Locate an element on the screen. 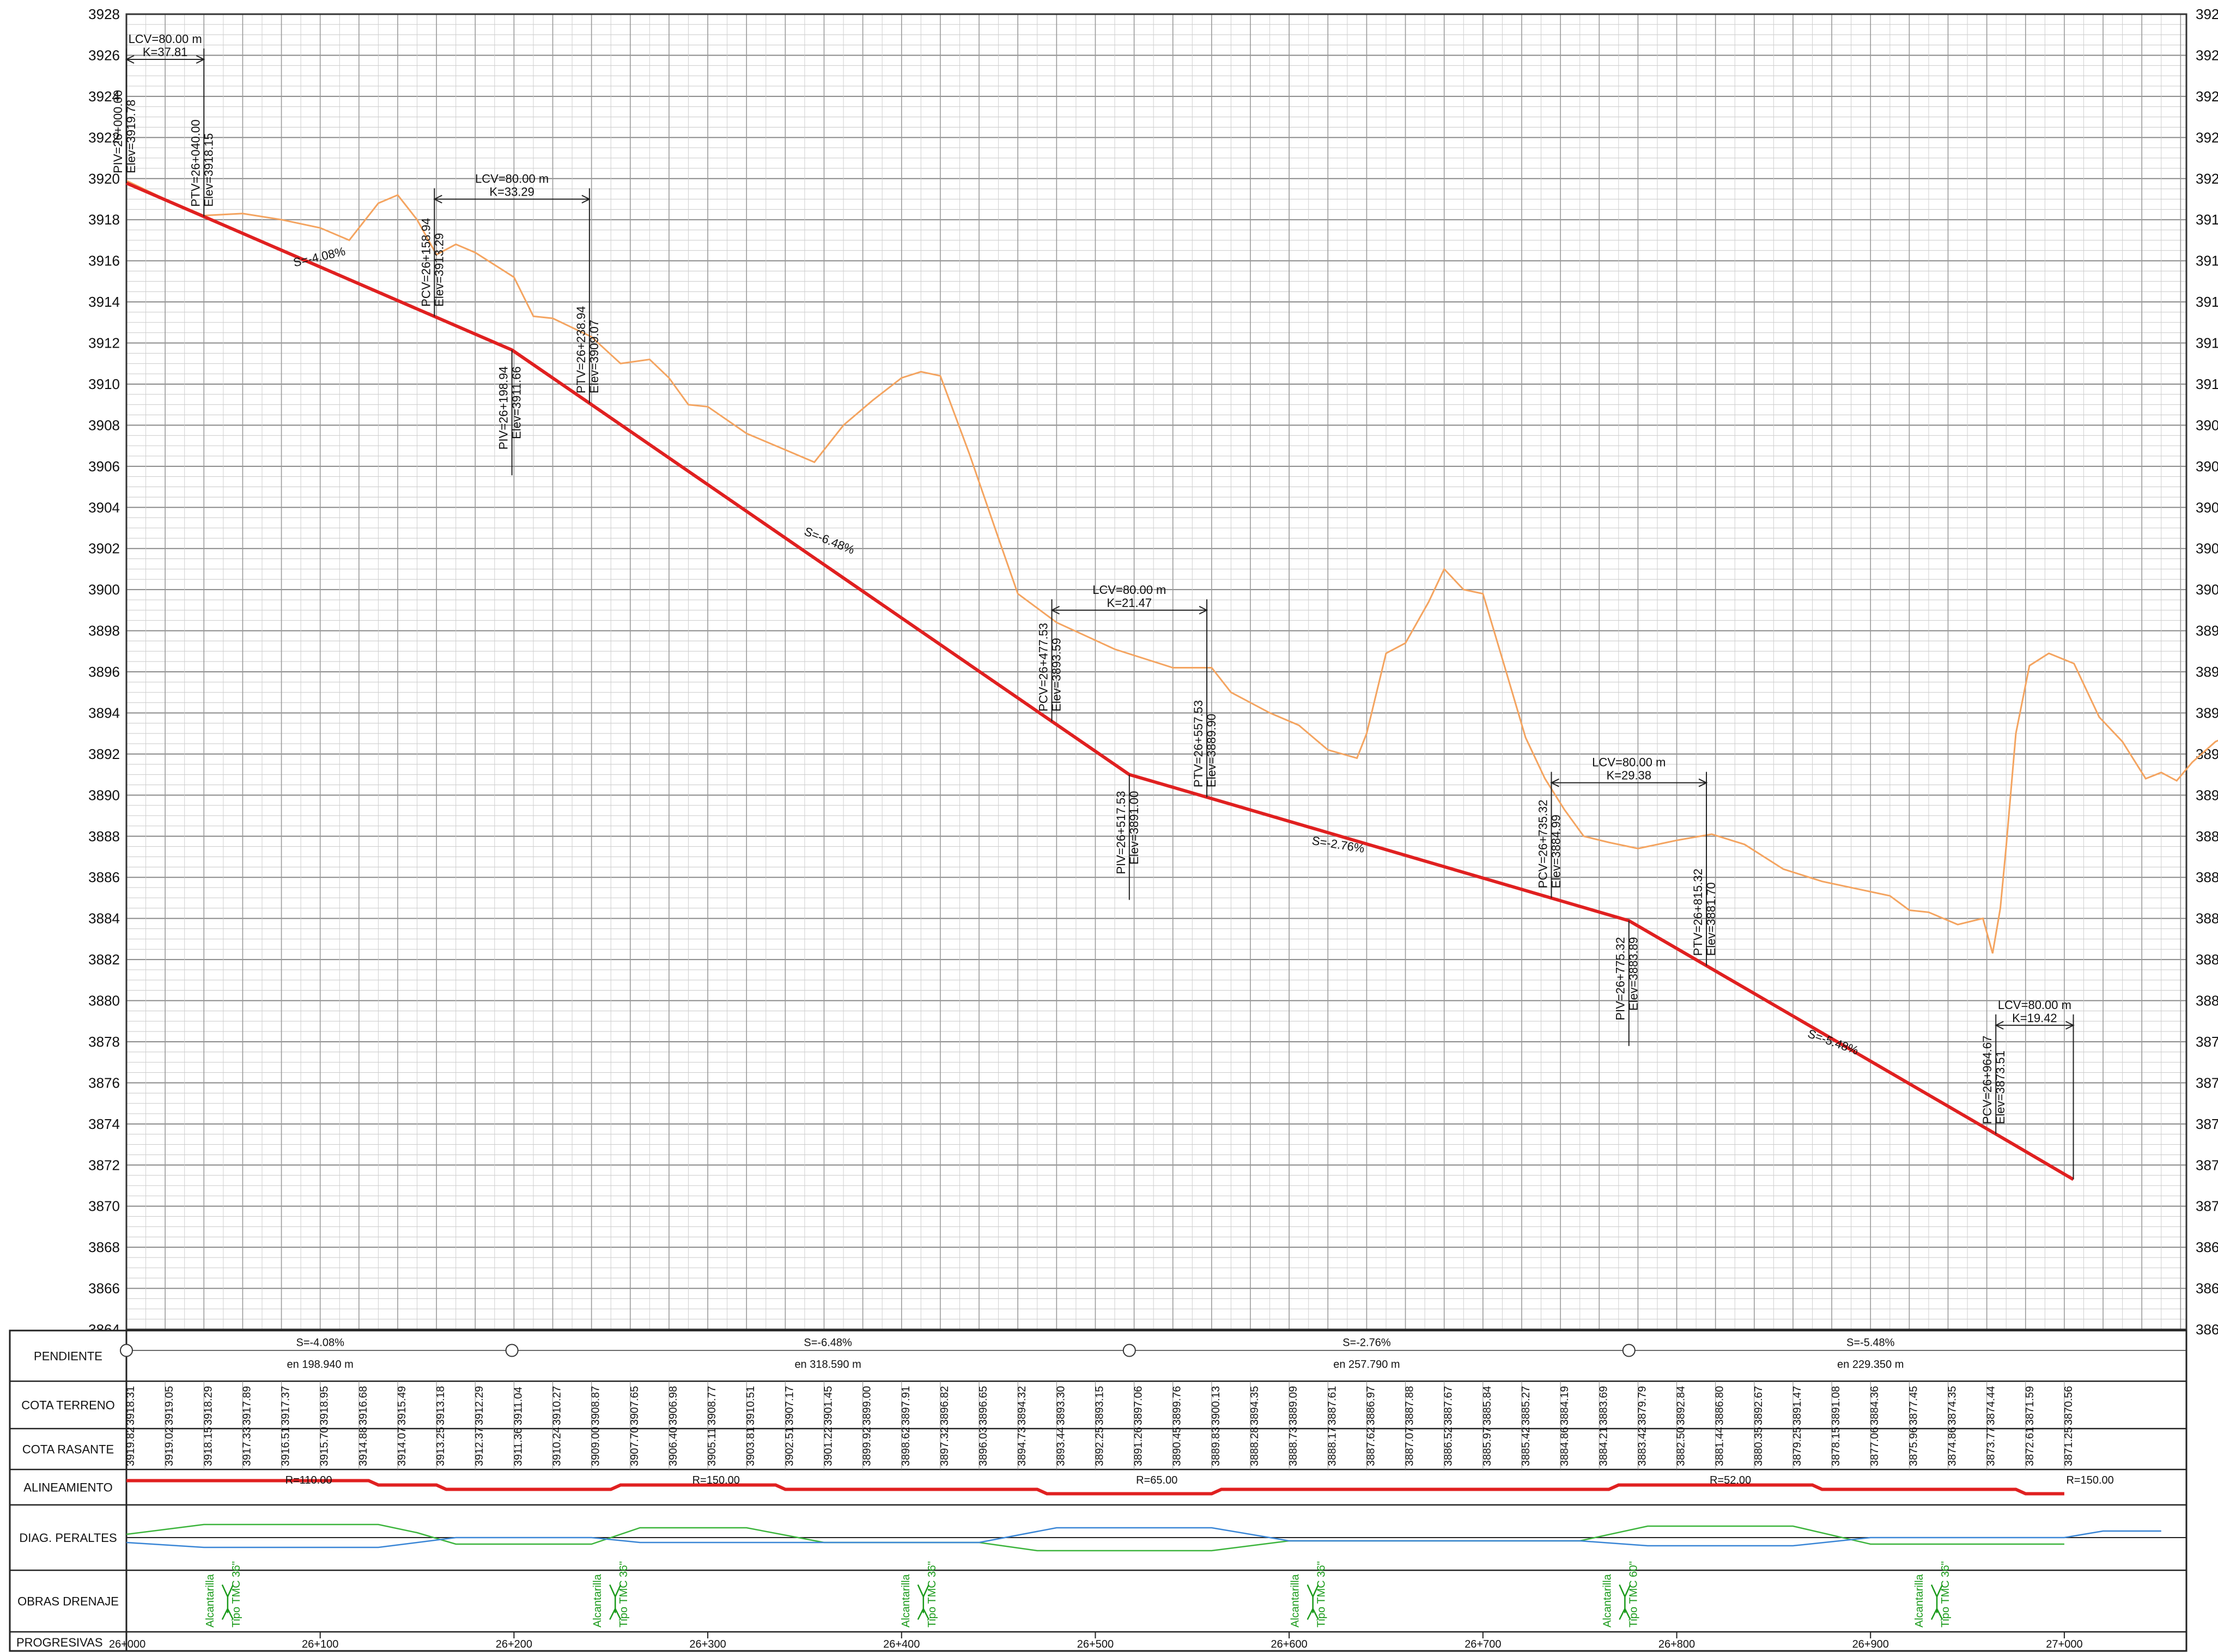 The height and width of the screenshot is (1652, 2218). cota-terreno-value: 3910.51 is located at coordinates (751, 1405).